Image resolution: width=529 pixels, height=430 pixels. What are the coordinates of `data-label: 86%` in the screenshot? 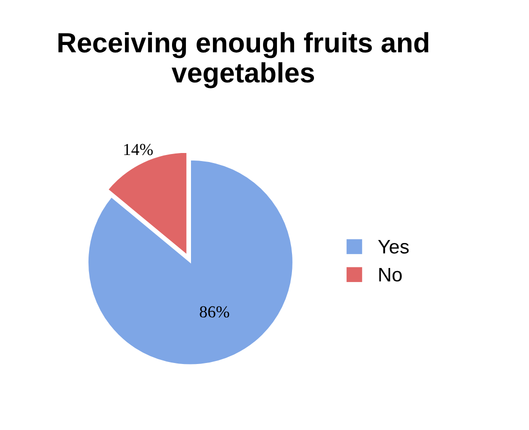 It's located at (215, 312).